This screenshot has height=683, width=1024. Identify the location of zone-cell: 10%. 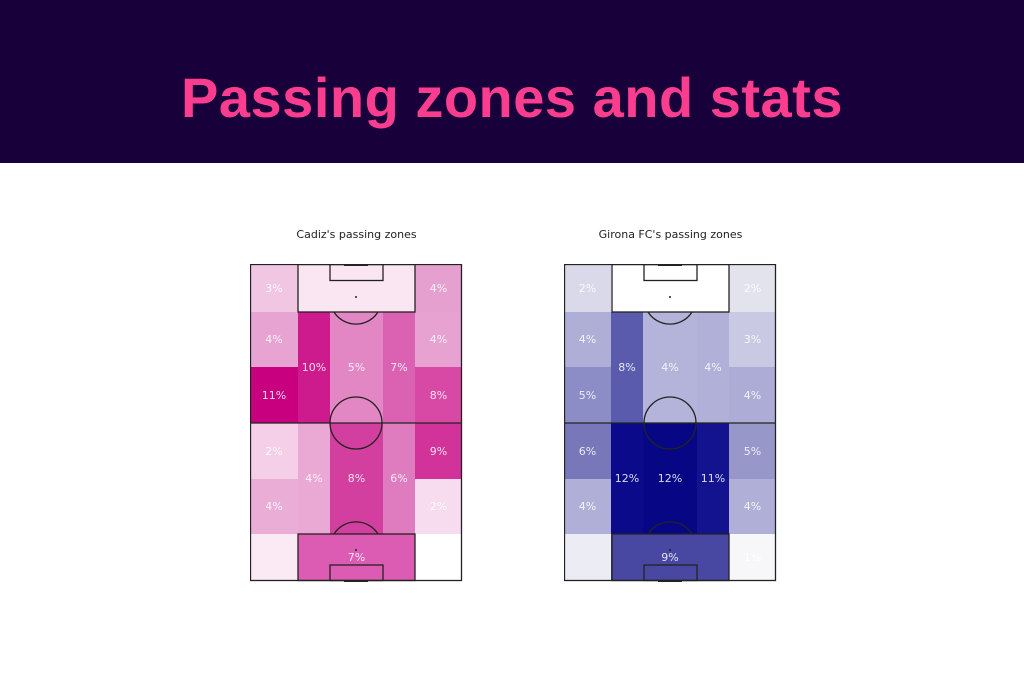
(314, 367).